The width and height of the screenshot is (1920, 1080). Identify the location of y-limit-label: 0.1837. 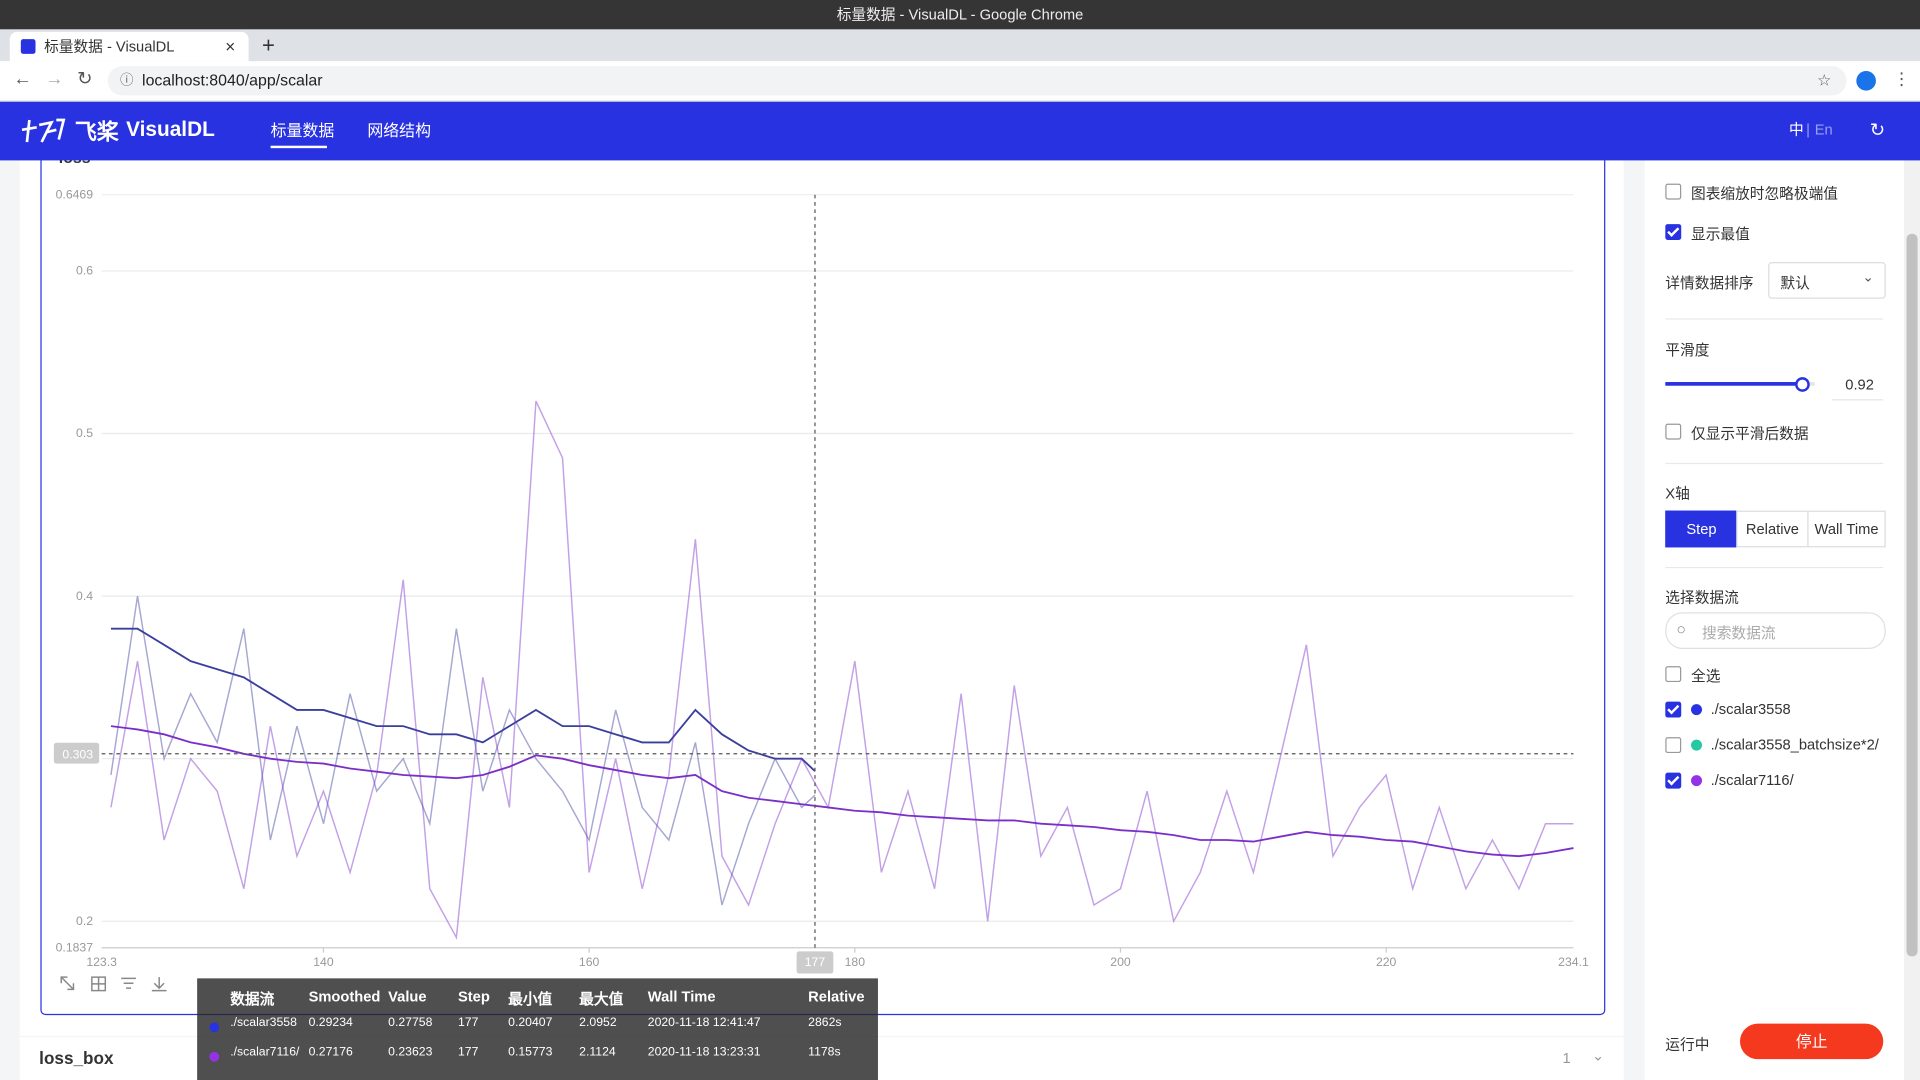
(75, 947).